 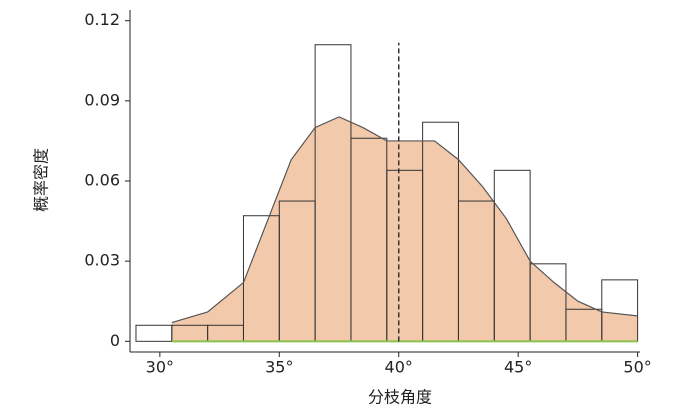 What do you see at coordinates (400, 397) in the screenshot?
I see `x-axis-label: 分枝角度` at bounding box center [400, 397].